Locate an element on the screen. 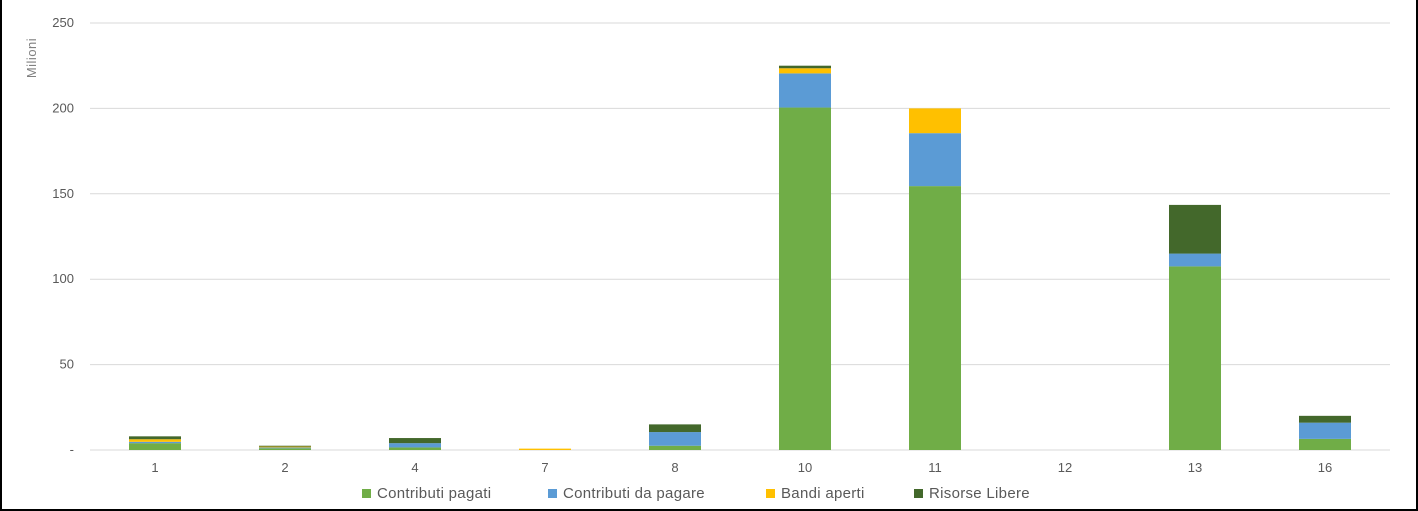 Image resolution: width=1418 pixels, height=511 pixels. x-tick-label: 1 is located at coordinates (154, 467).